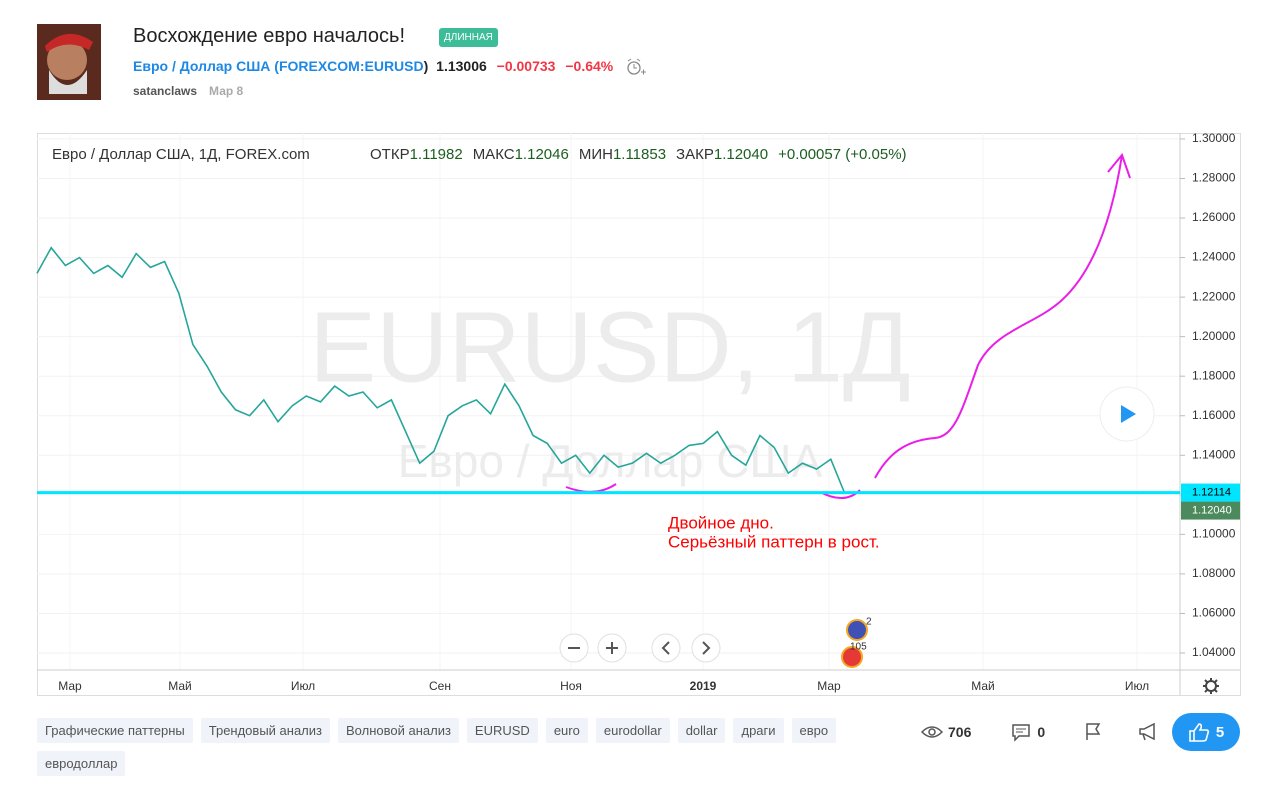  I want to click on idea-title: Восхождение евро началось!, so click(269, 36).